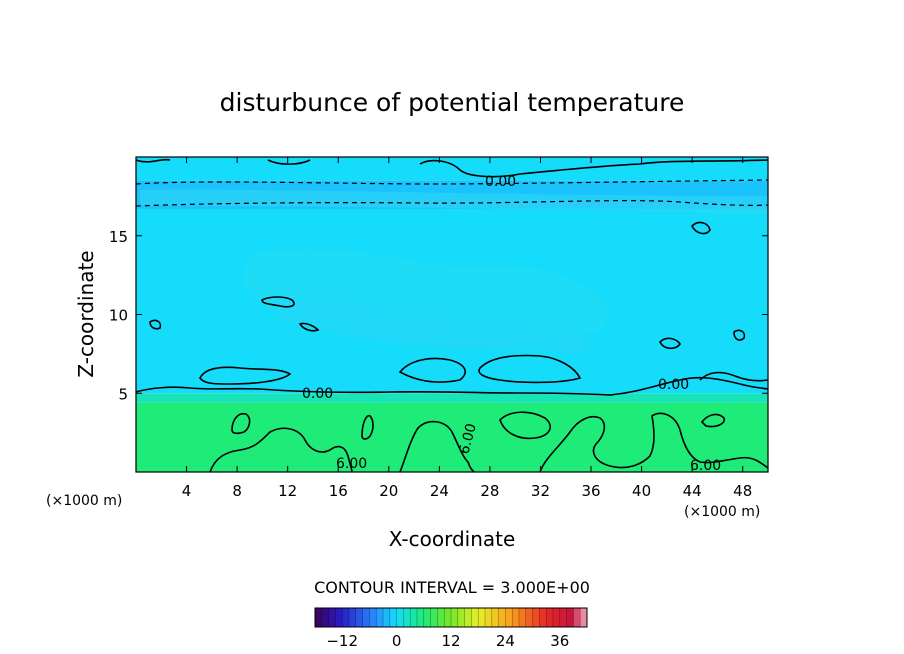 This screenshot has height=654, width=904. What do you see at coordinates (287, 491) in the screenshot?
I see `x-tick-label: 12` at bounding box center [287, 491].